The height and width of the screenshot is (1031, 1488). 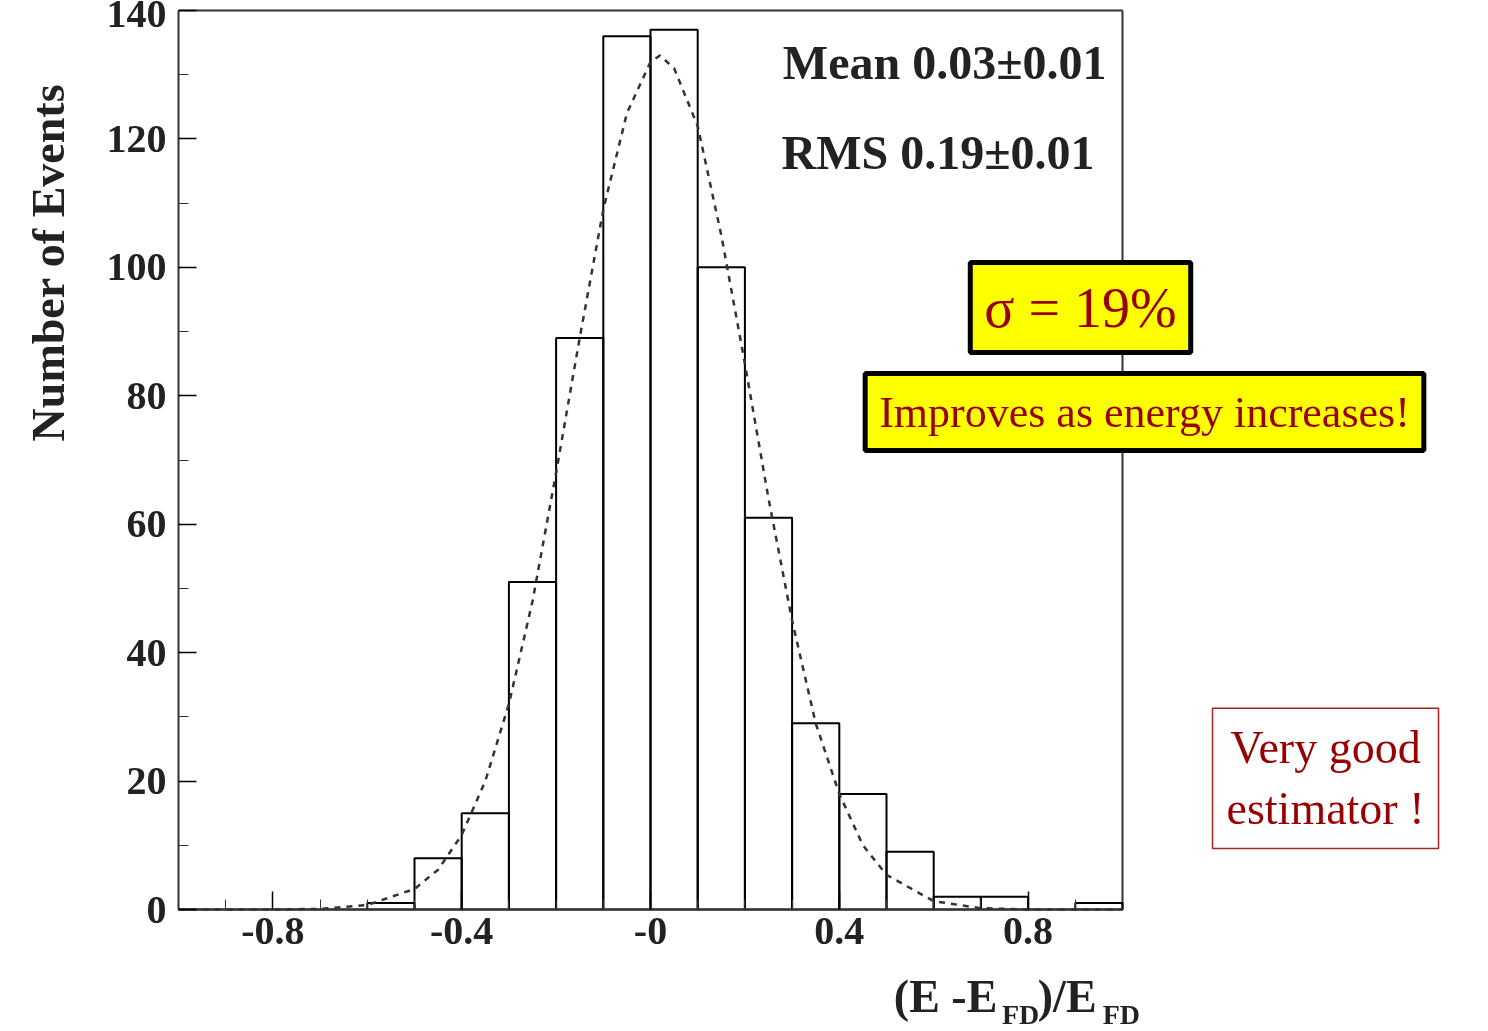 I want to click on annotation: Mean 0.03±0.01, so click(x=944, y=62).